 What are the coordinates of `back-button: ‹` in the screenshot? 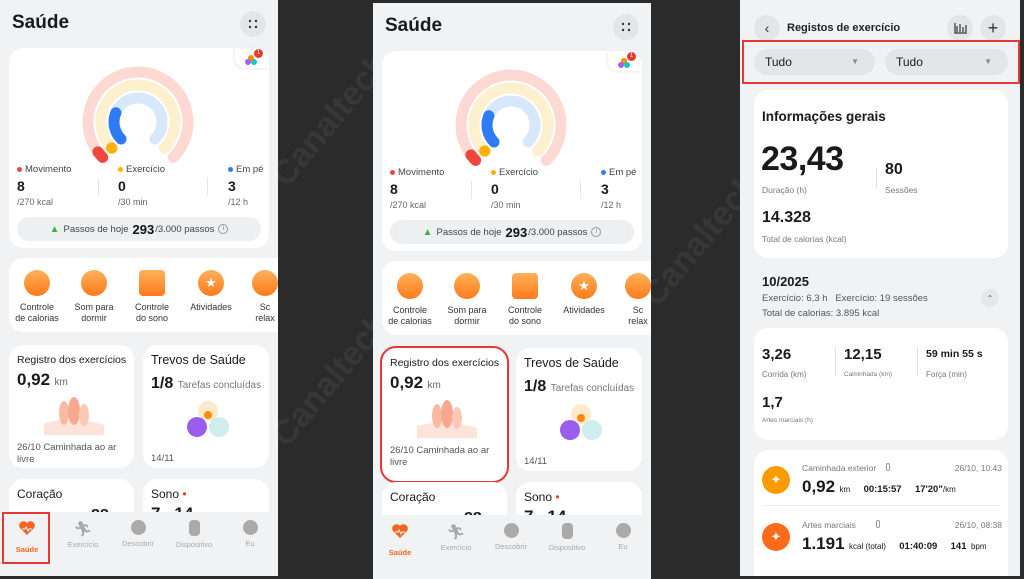 It's located at (767, 28).